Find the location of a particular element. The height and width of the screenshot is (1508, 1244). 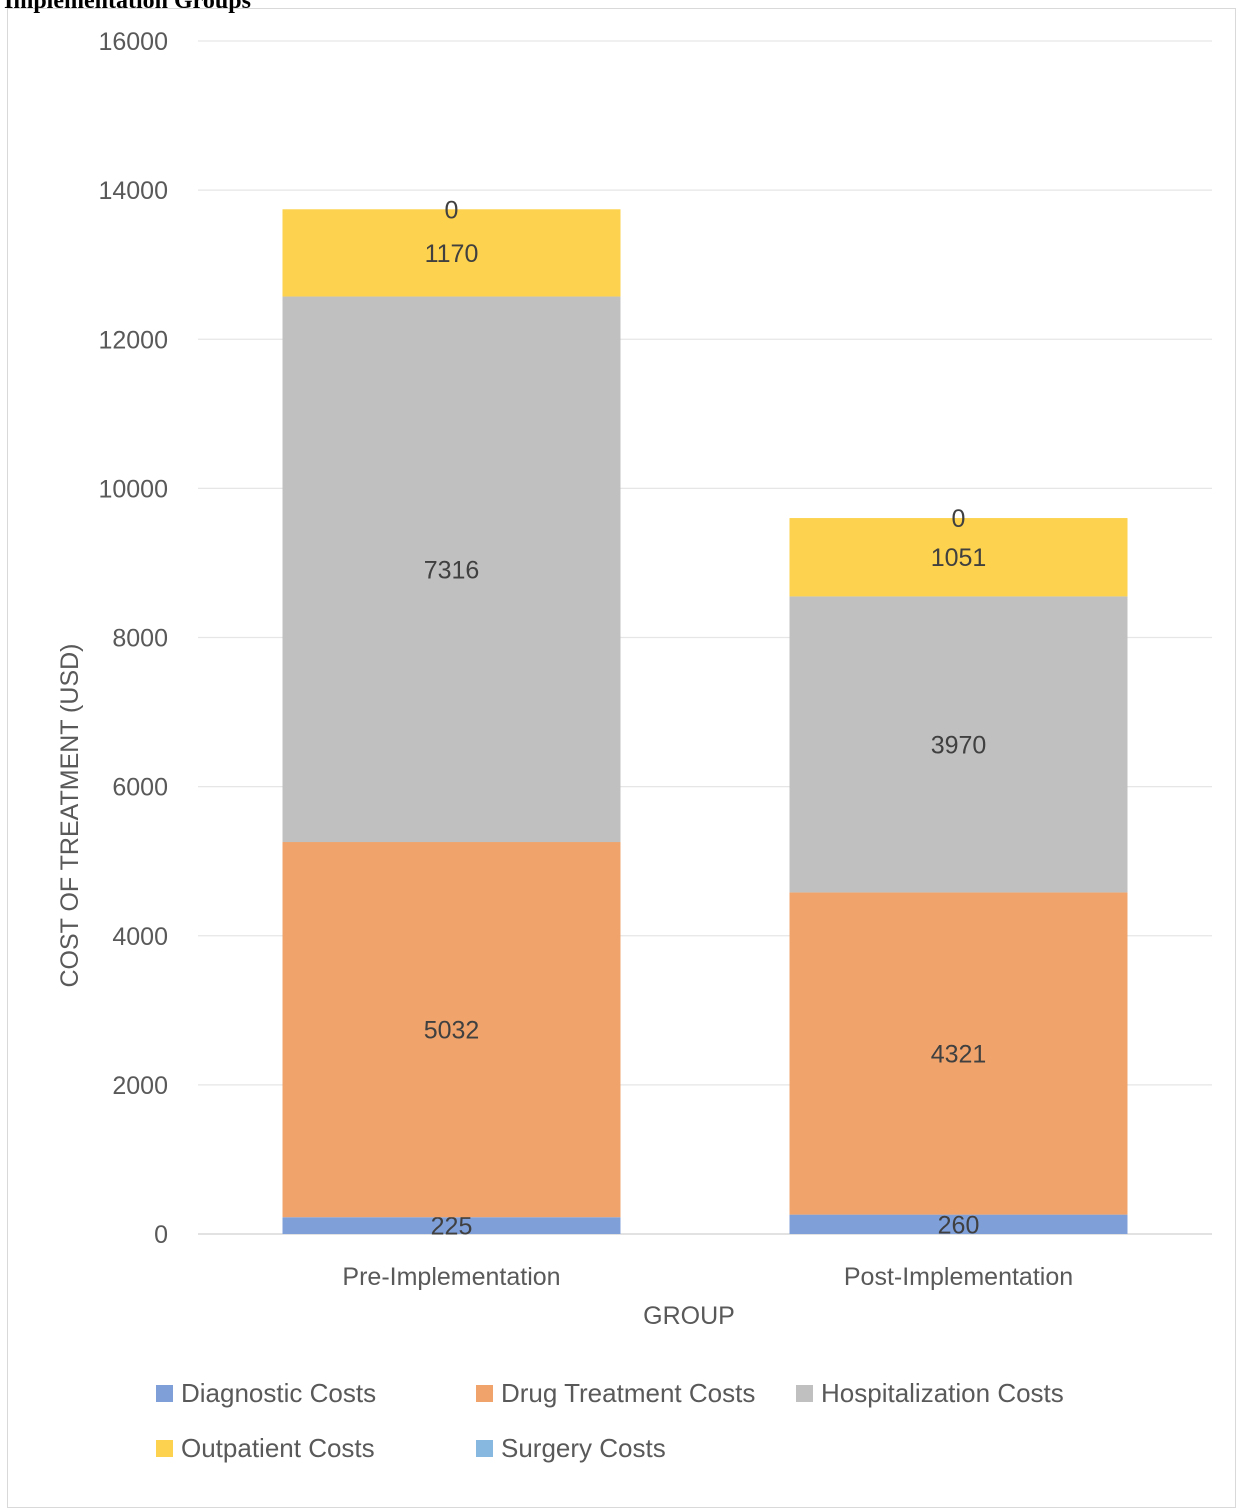

legend-label: Diagnostic Costs is located at coordinates (278, 1393).